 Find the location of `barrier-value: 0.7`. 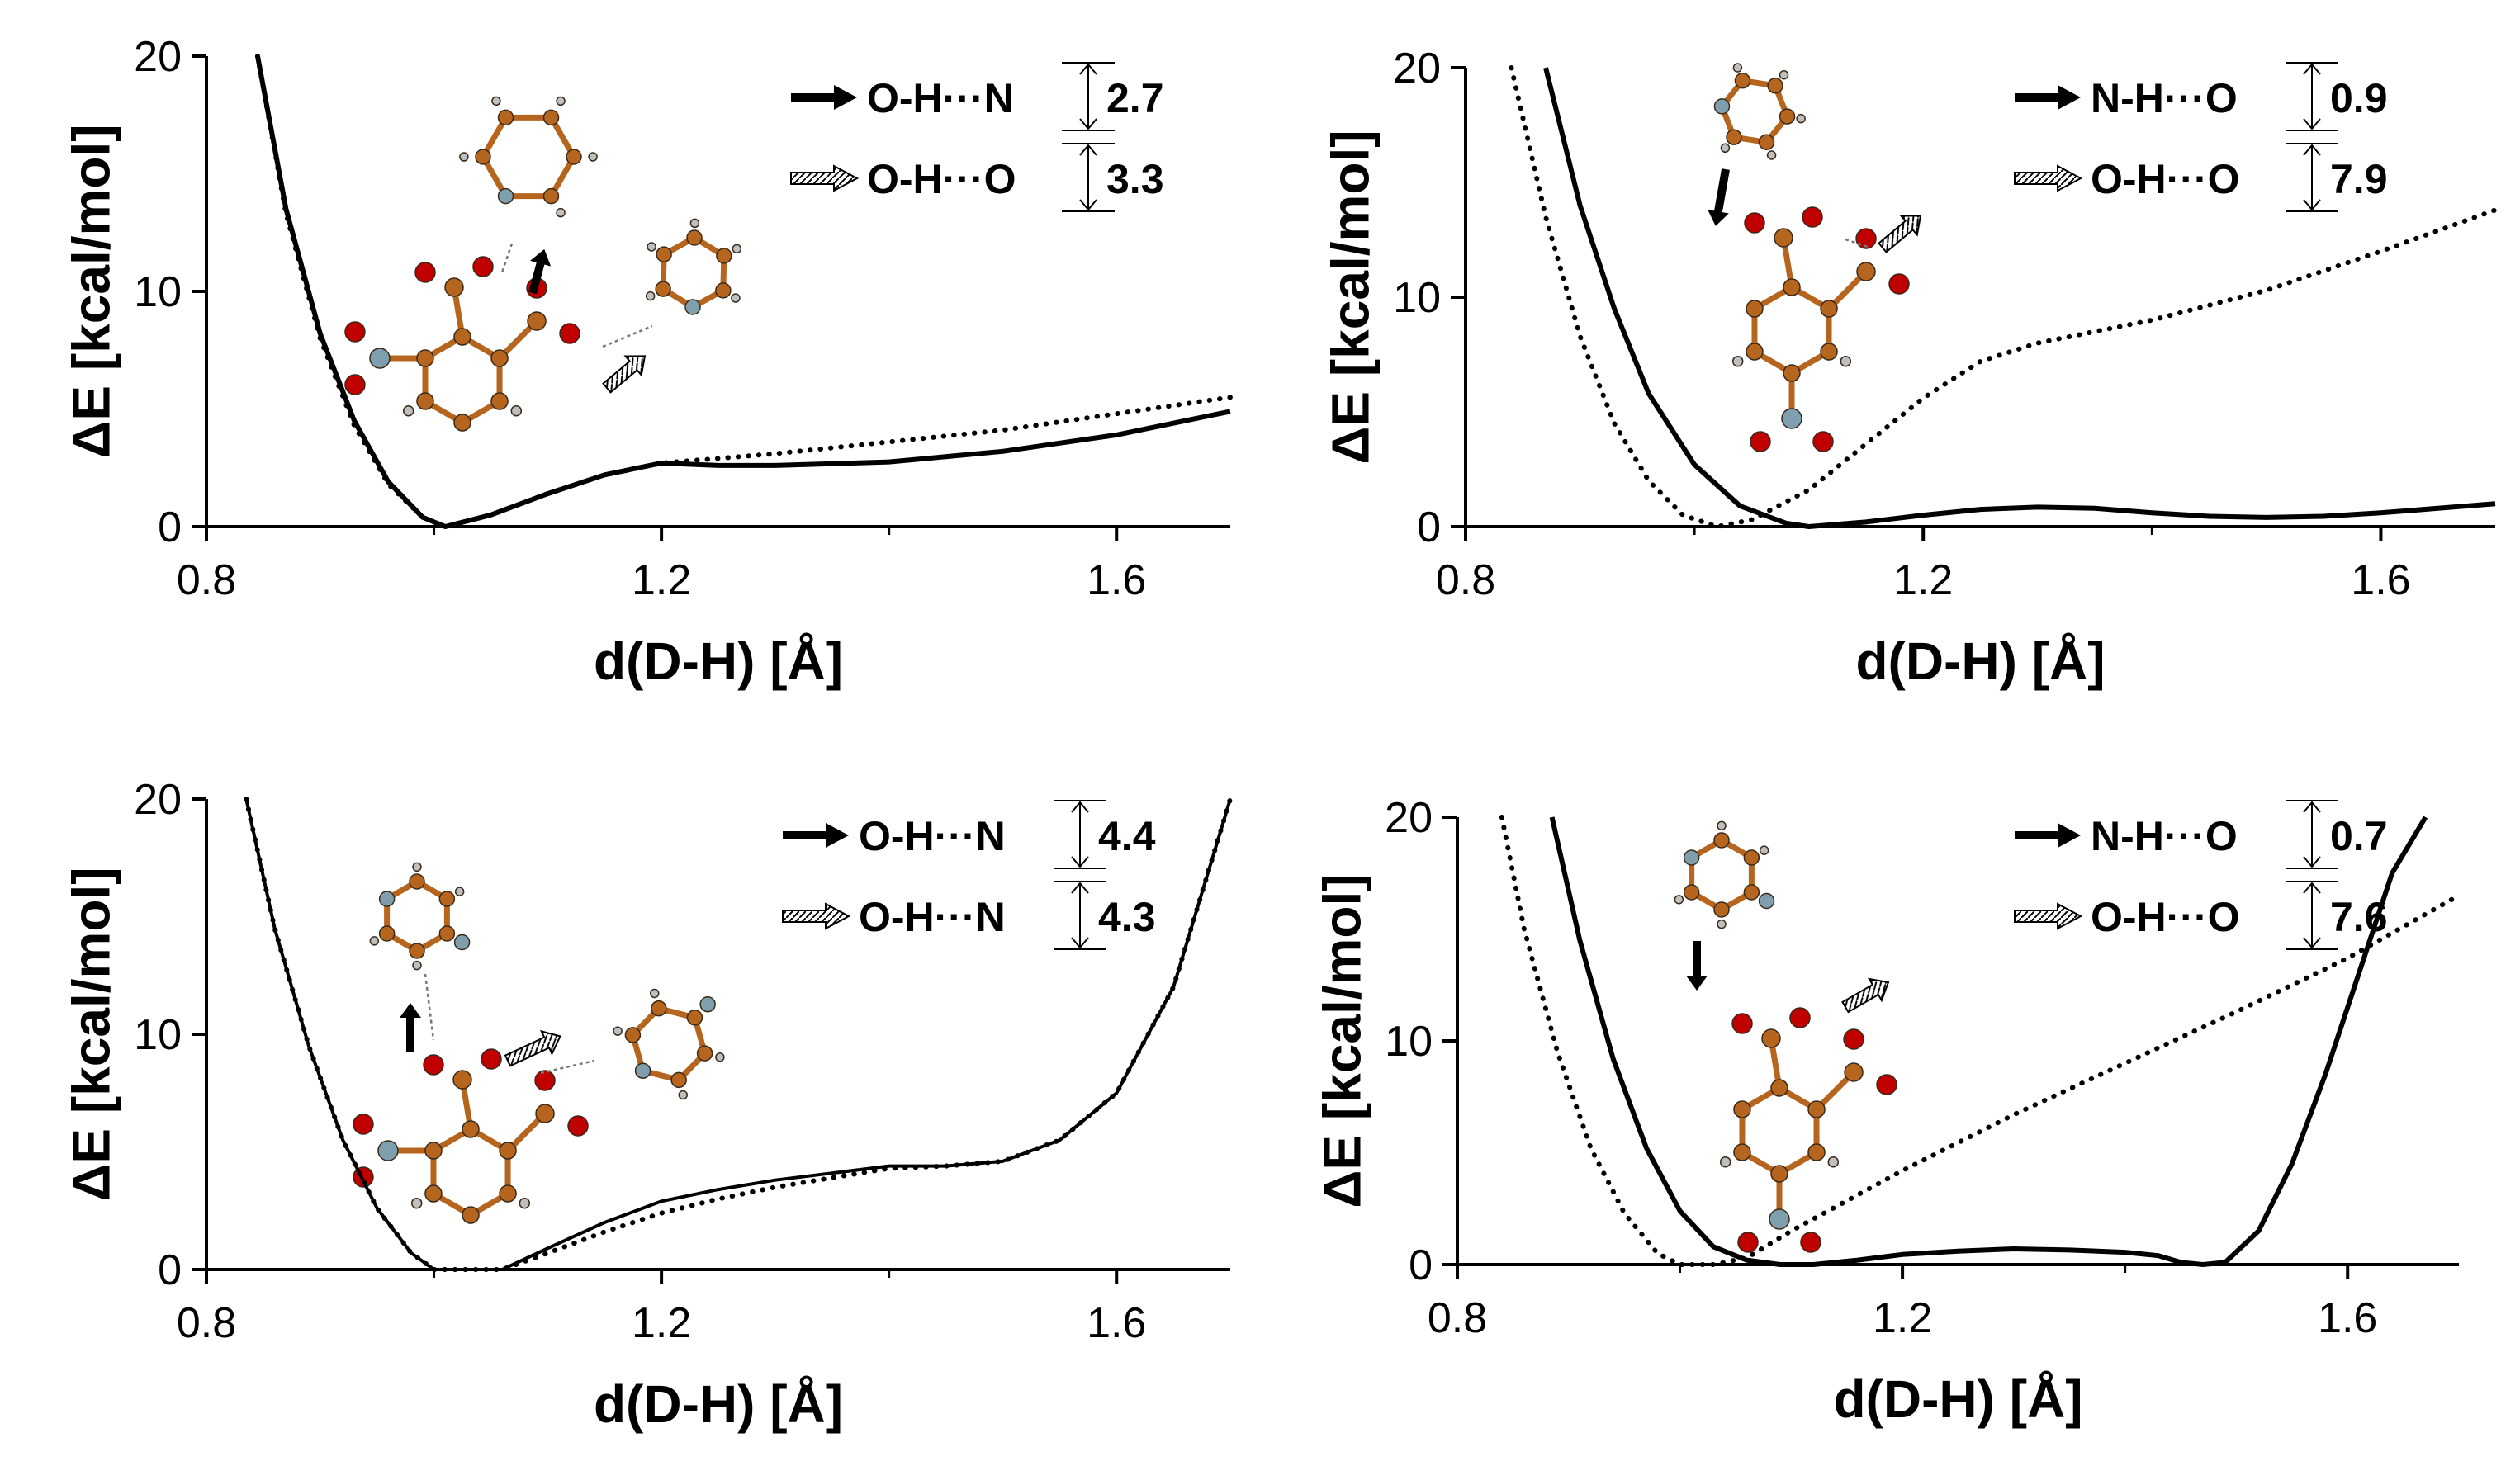

barrier-value: 0.7 is located at coordinates (2359, 836).